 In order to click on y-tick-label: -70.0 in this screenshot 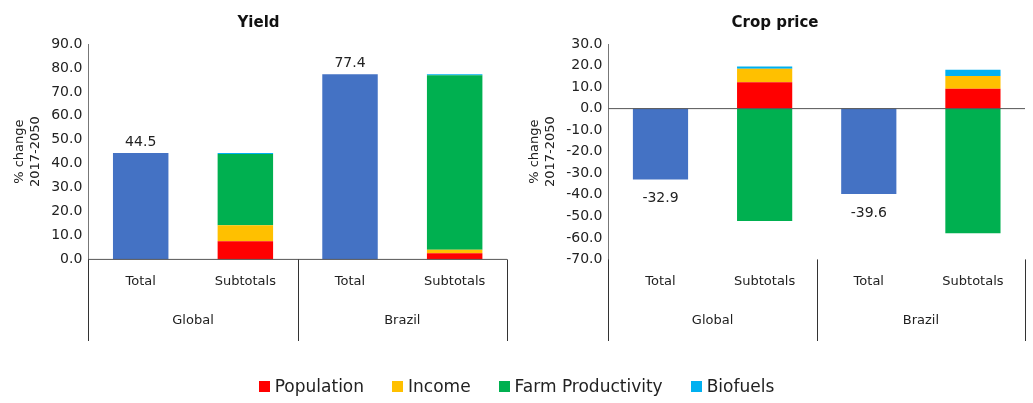, I will do `click(584, 258)`.